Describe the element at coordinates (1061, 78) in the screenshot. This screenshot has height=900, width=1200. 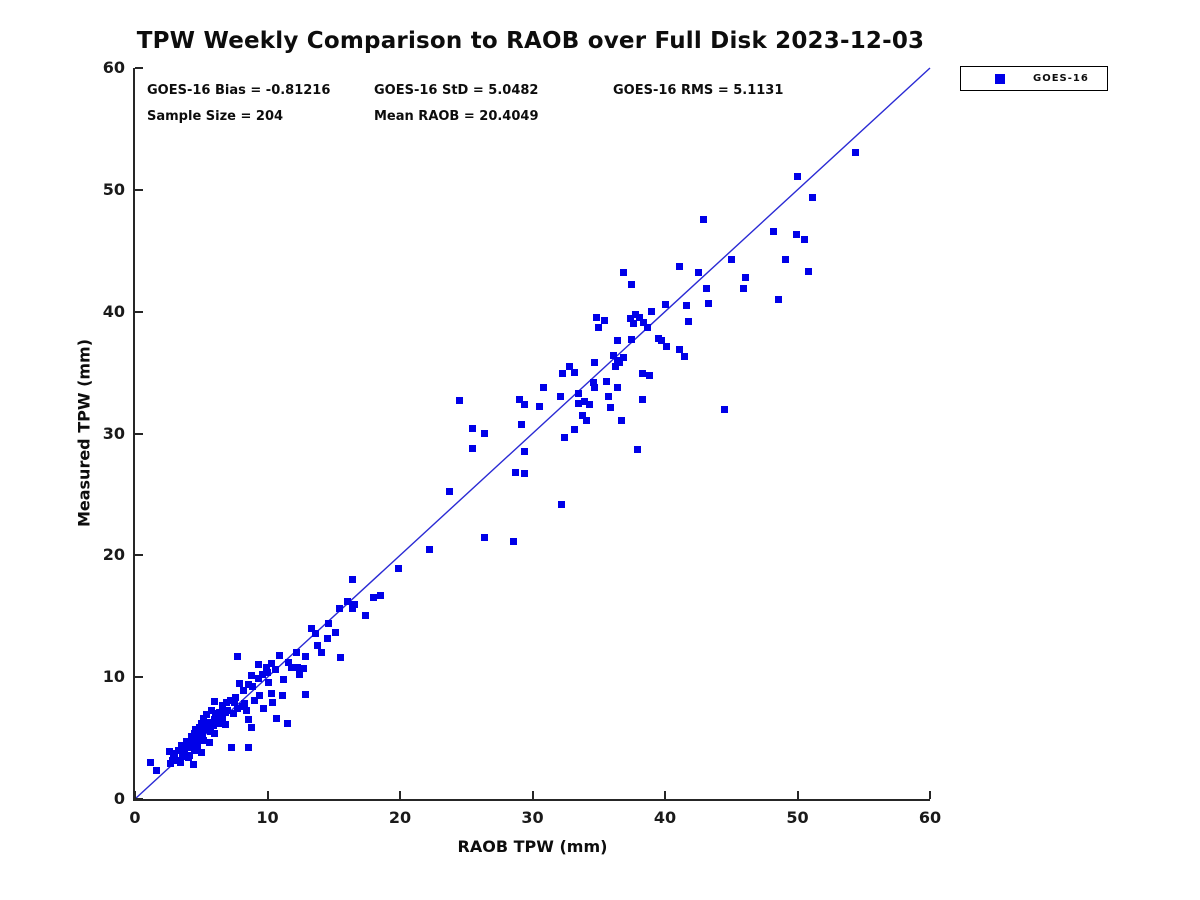
I see `legend-label: GOES-16` at that location.